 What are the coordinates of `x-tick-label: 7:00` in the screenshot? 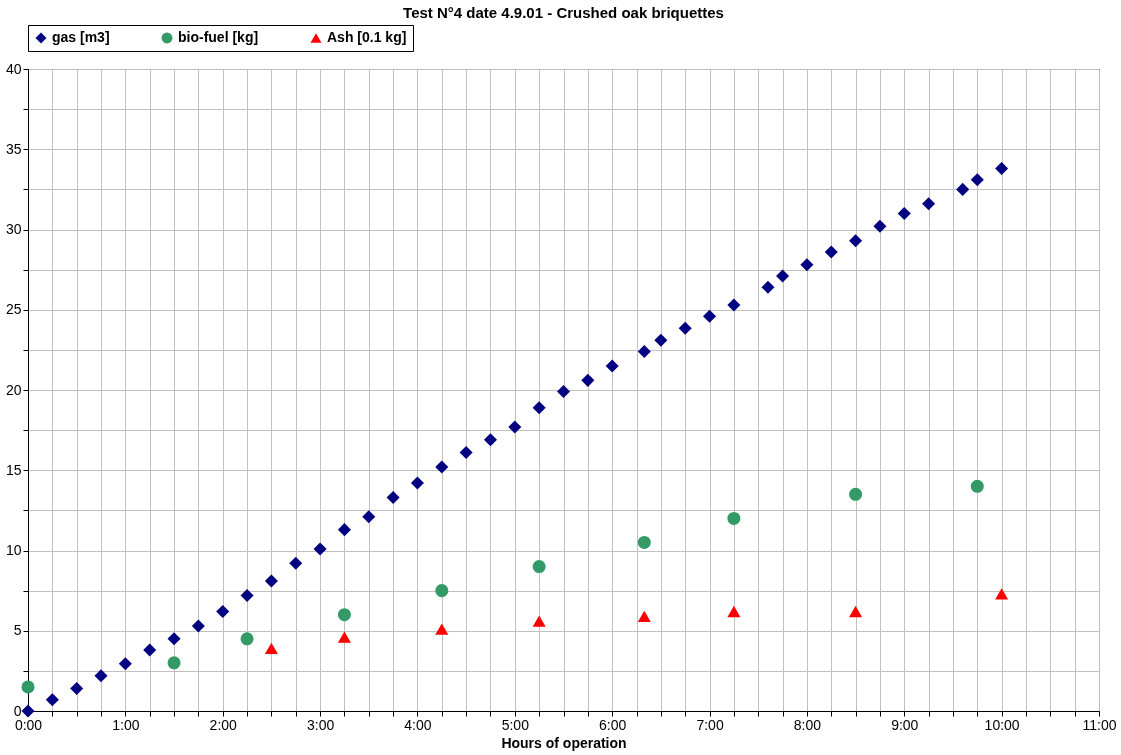 It's located at (710, 724).